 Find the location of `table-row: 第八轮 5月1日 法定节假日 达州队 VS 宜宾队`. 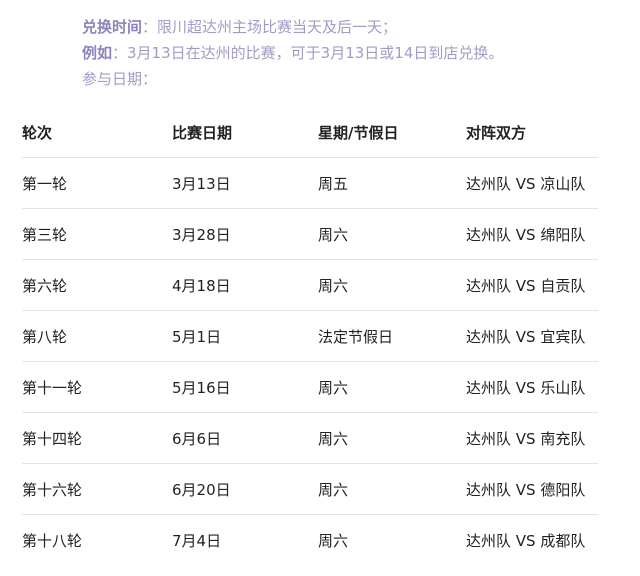

table-row: 第八轮 5月1日 法定节假日 达州队 VS 宜宾队 is located at coordinates (310, 336).